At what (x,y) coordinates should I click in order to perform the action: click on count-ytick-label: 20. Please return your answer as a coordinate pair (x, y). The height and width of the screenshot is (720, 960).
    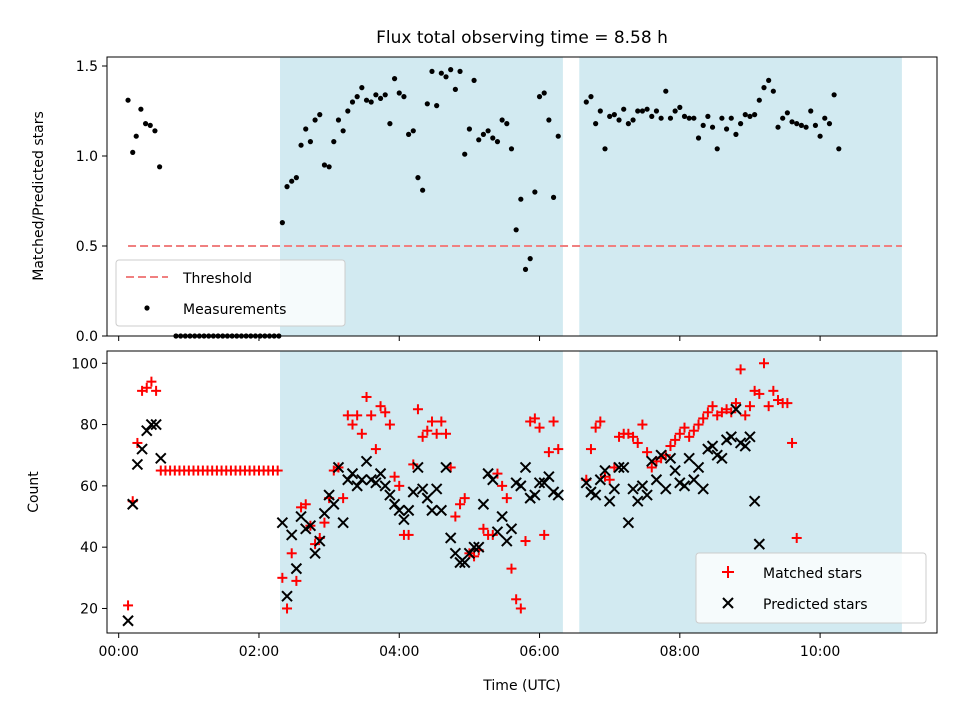
    Looking at the image, I should click on (89, 609).